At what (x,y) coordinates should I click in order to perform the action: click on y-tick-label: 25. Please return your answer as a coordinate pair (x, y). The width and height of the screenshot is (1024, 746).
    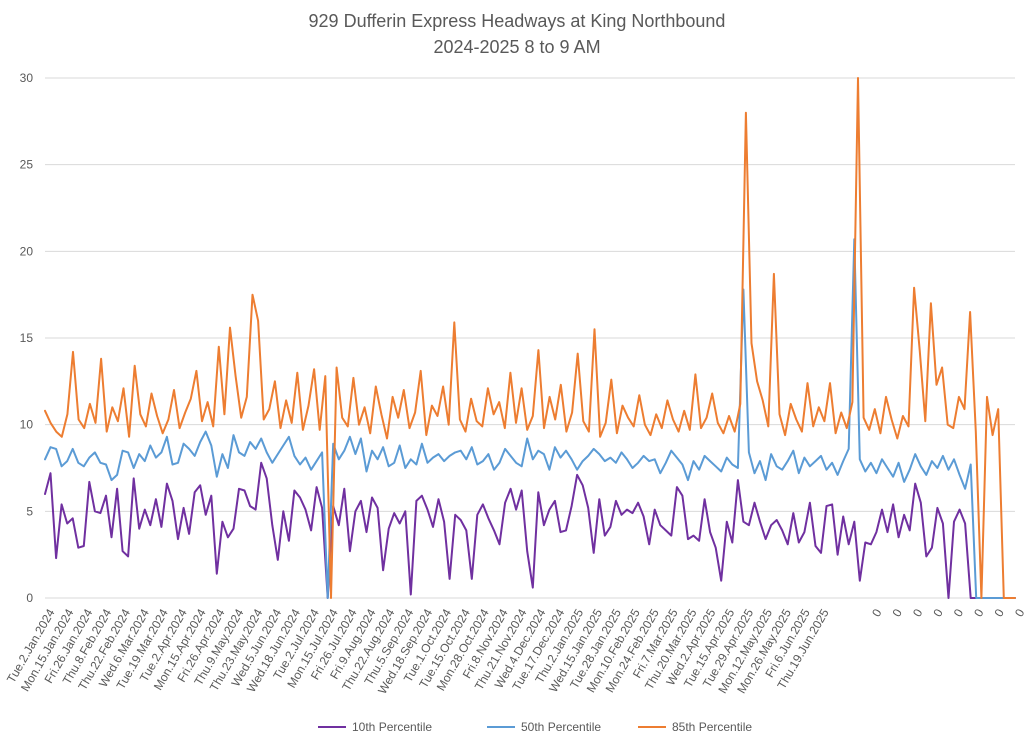
    Looking at the image, I should click on (27, 165).